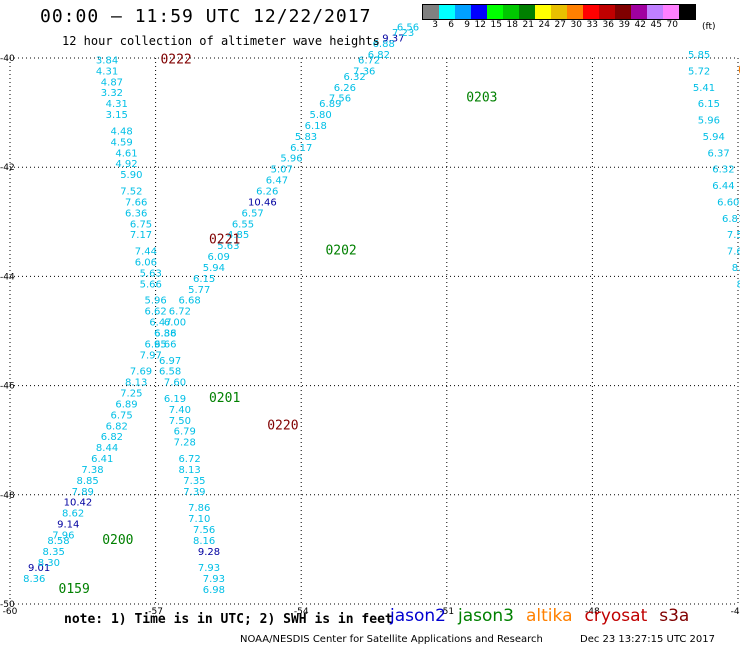  What do you see at coordinates (7, 59) in the screenshot?
I see `lat-tick-label: -40` at bounding box center [7, 59].